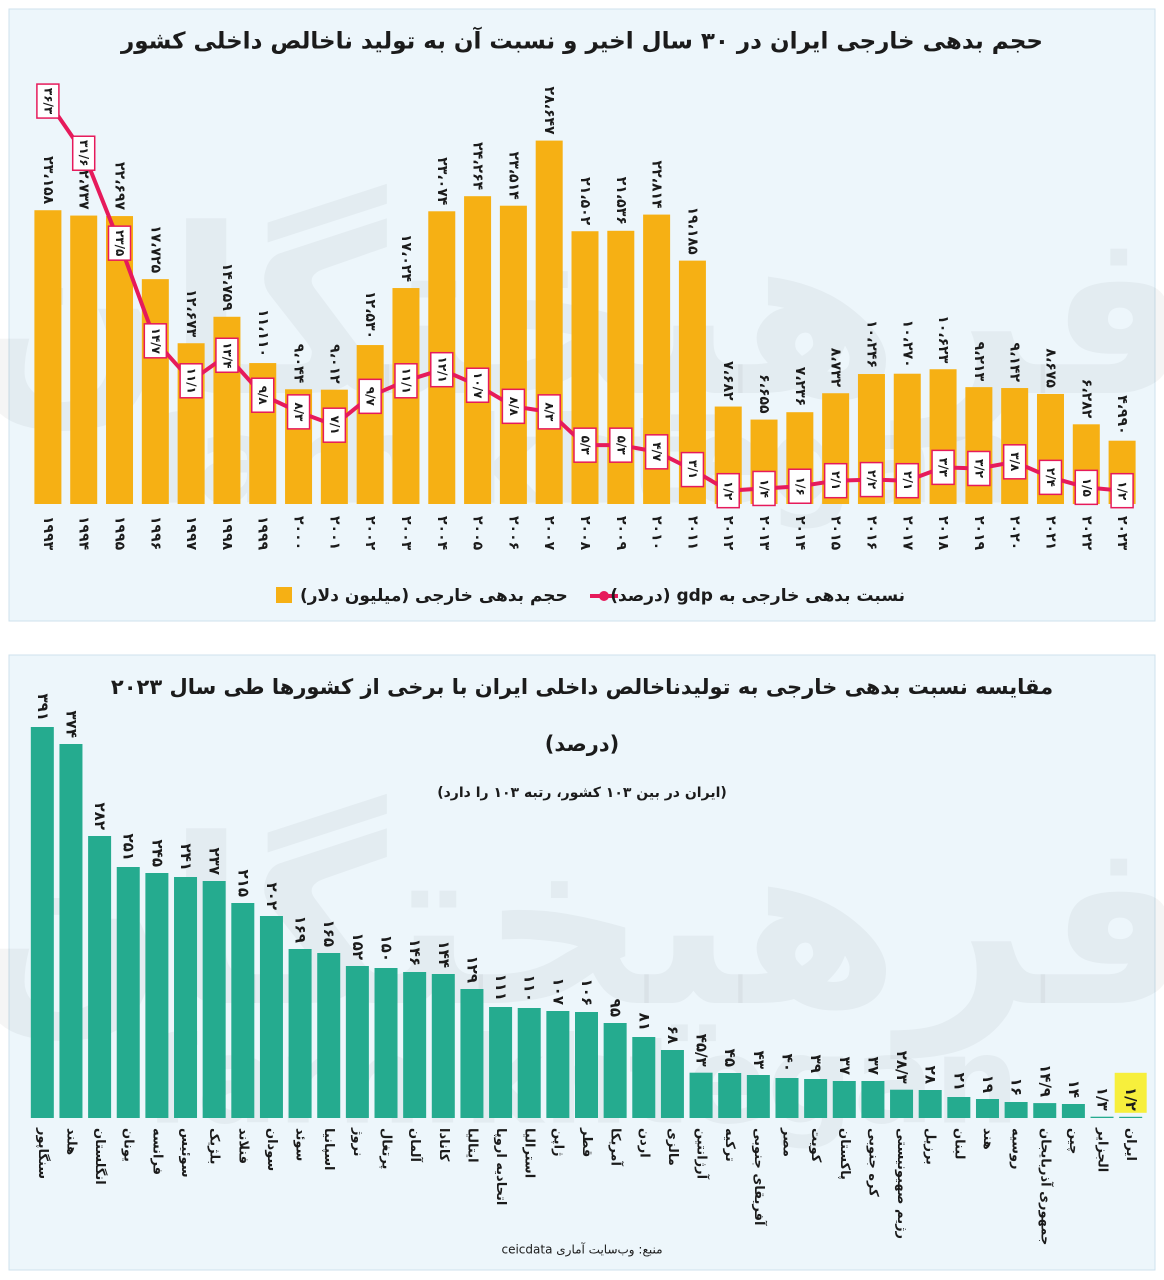 Image resolution: width=1164 pixels, height=1280 pixels. I want to click on line-value-label: ۱۴/۷, so click(156, 341).